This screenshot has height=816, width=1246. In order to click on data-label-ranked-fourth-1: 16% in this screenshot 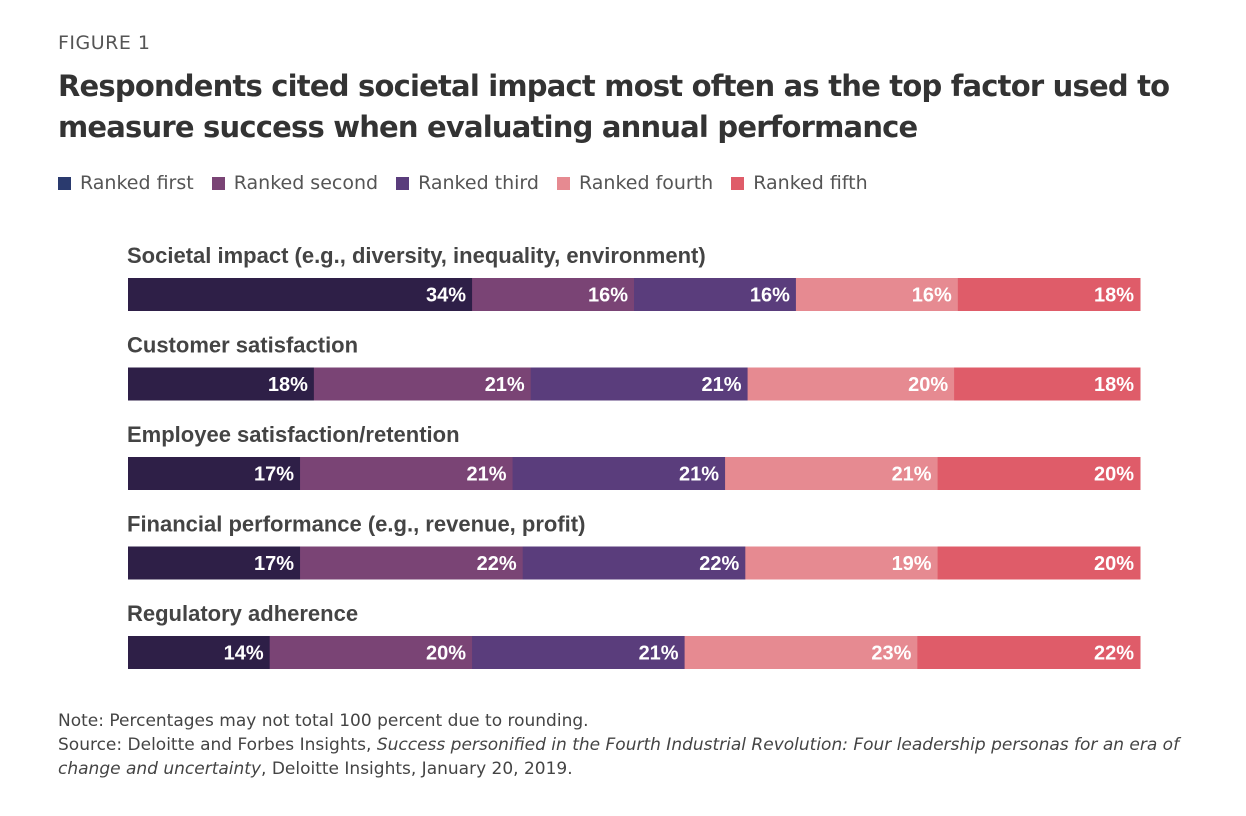, I will do `click(932, 296)`.